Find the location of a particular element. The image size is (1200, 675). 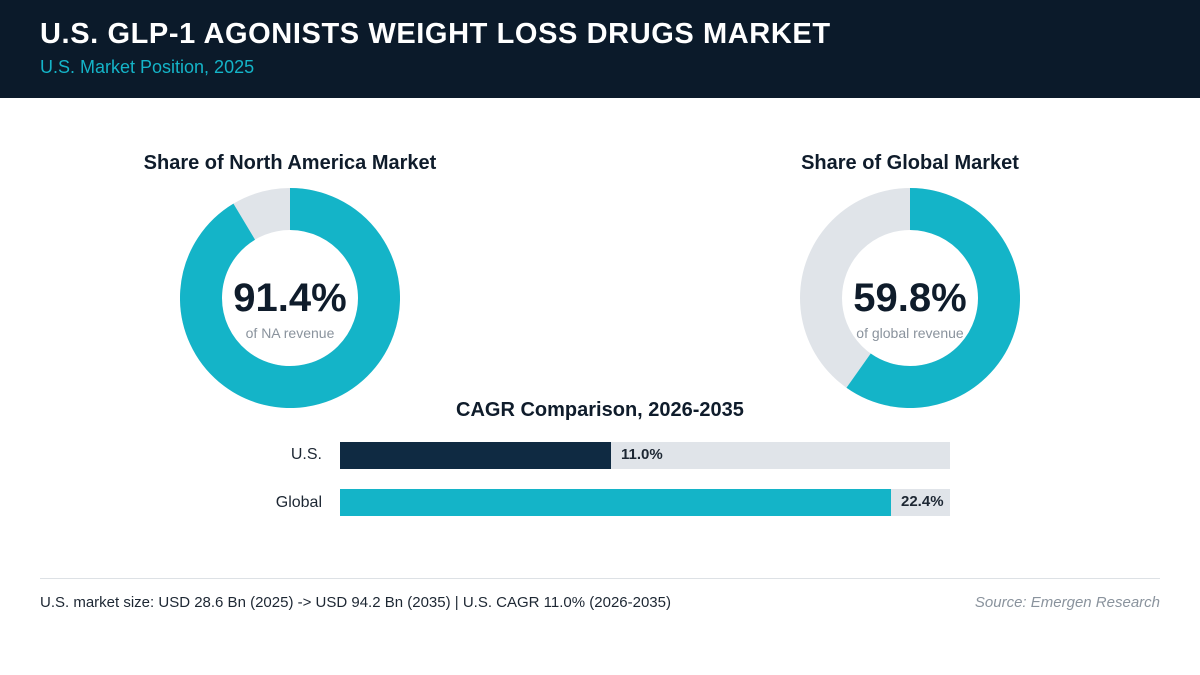

bar-global is located at coordinates (615, 502).